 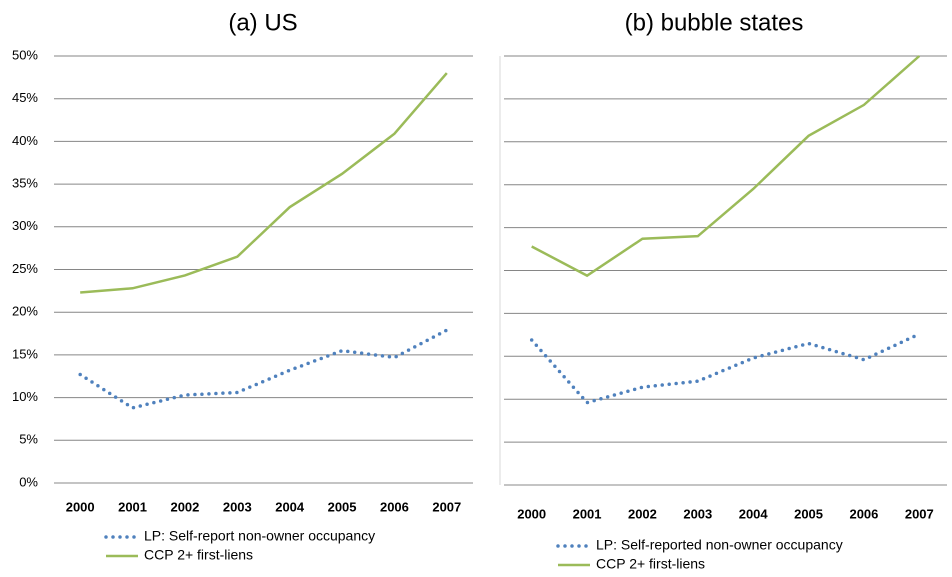 What do you see at coordinates (25, 140) in the screenshot?
I see `y-tick-label: 40%` at bounding box center [25, 140].